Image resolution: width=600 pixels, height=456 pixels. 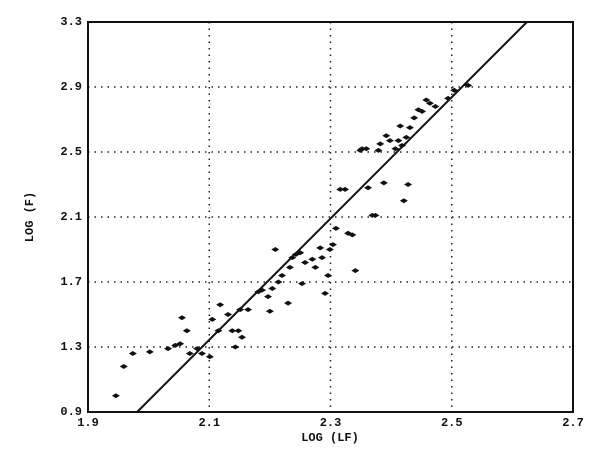 What do you see at coordinates (71, 347) in the screenshot?
I see `y-tick-label: 1.3` at bounding box center [71, 347].